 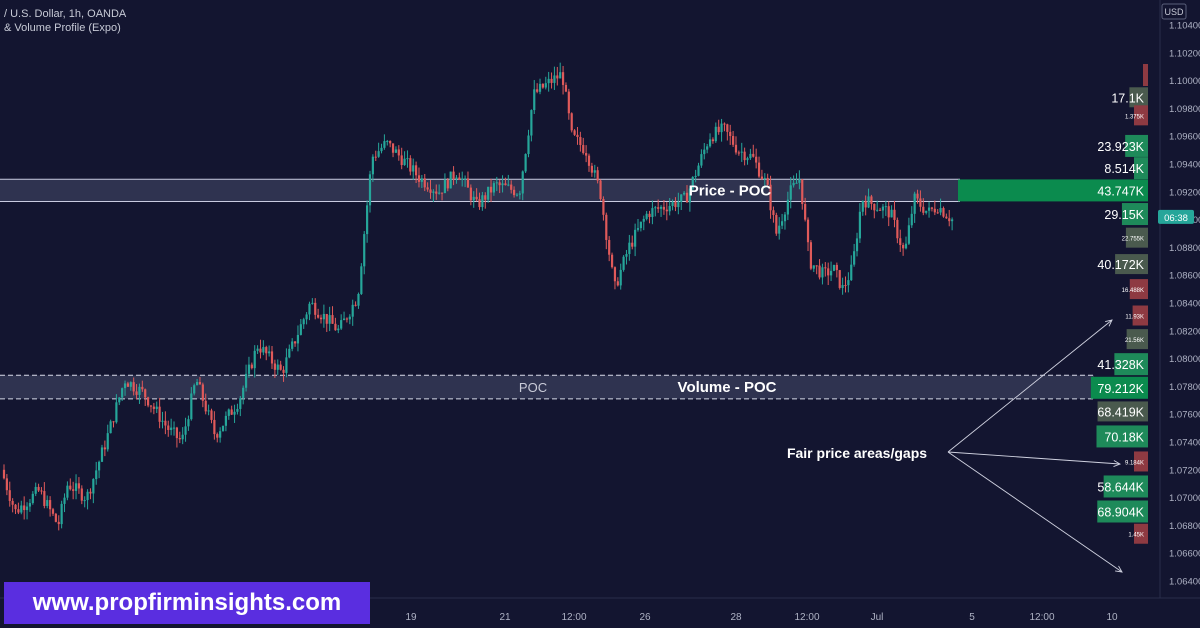 I want to click on x-tick-label: 21, so click(x=505, y=617).